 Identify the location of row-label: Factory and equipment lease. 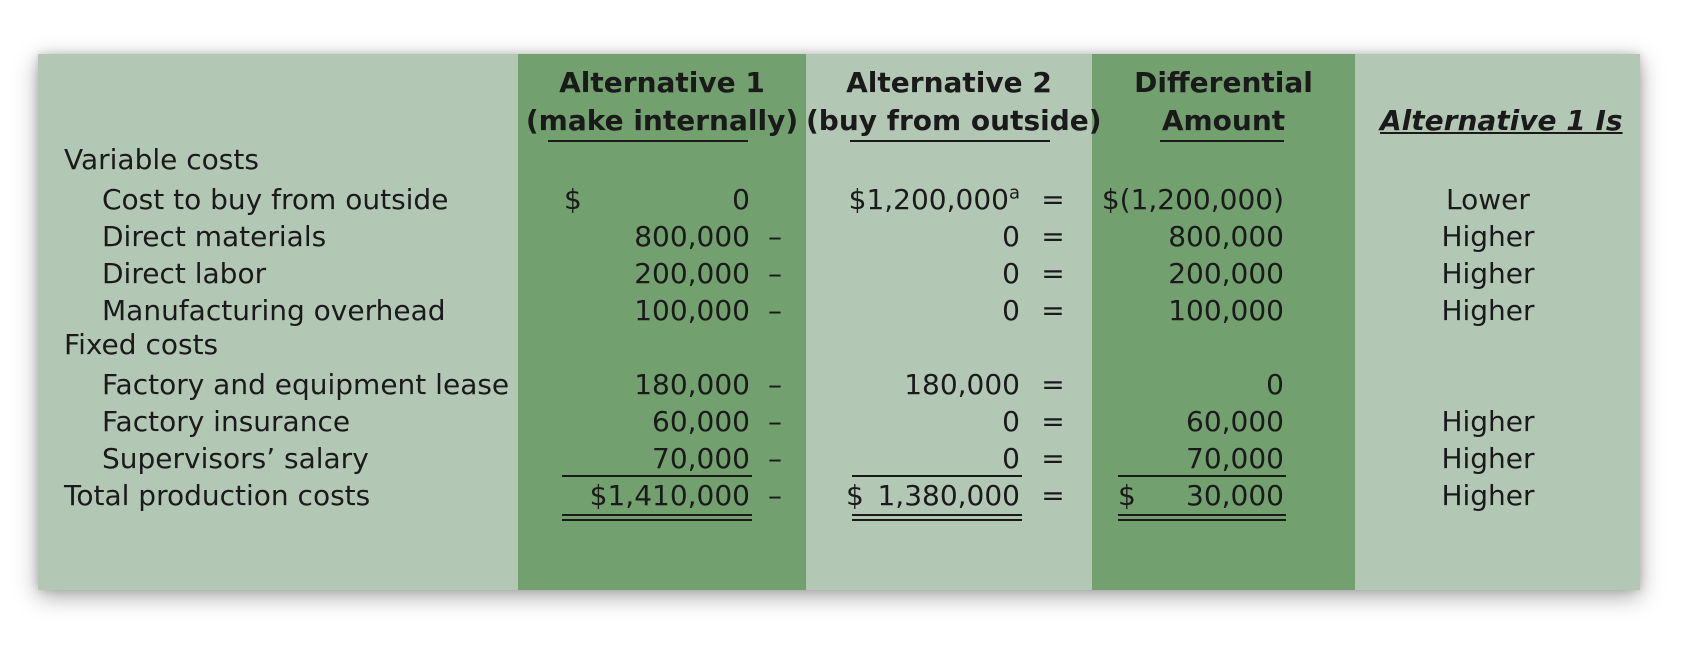
(306, 384).